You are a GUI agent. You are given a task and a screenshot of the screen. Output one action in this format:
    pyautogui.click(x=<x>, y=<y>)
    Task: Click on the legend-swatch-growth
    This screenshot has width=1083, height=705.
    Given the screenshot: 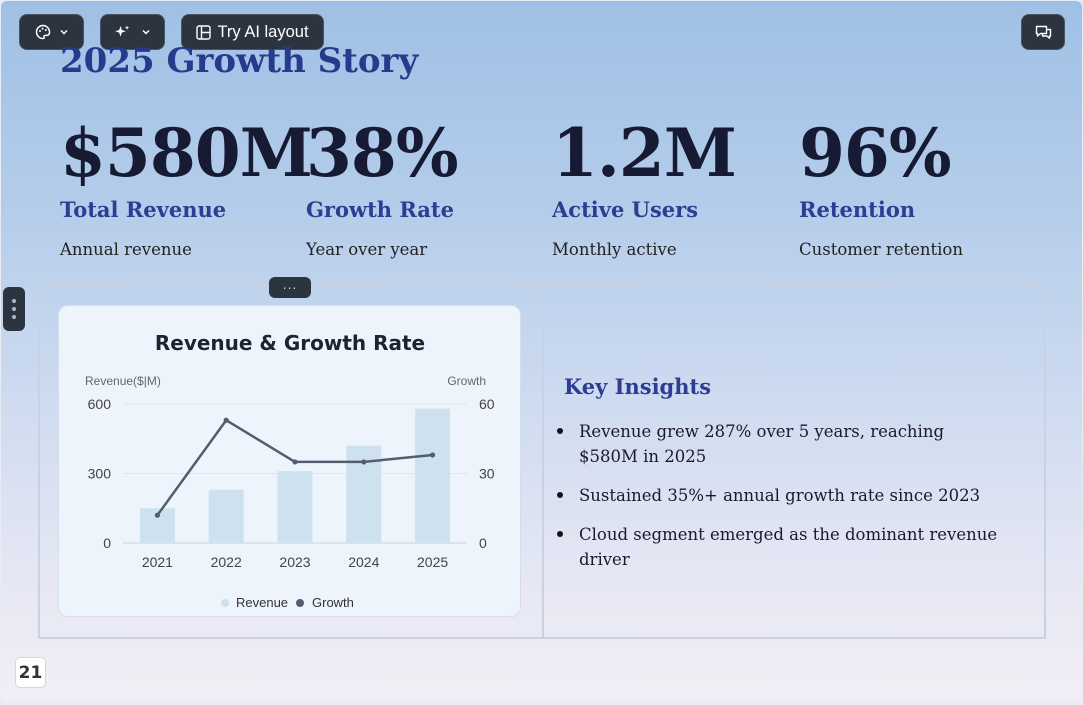 What is the action you would take?
    pyautogui.click(x=300, y=603)
    